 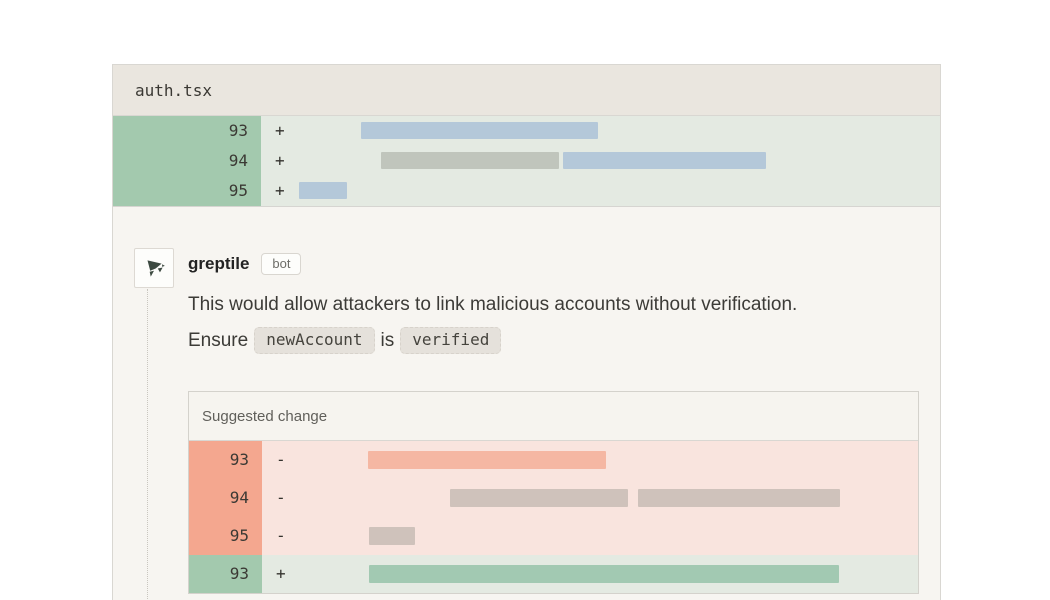 I want to click on file-header: auth.tsx, so click(x=526, y=90).